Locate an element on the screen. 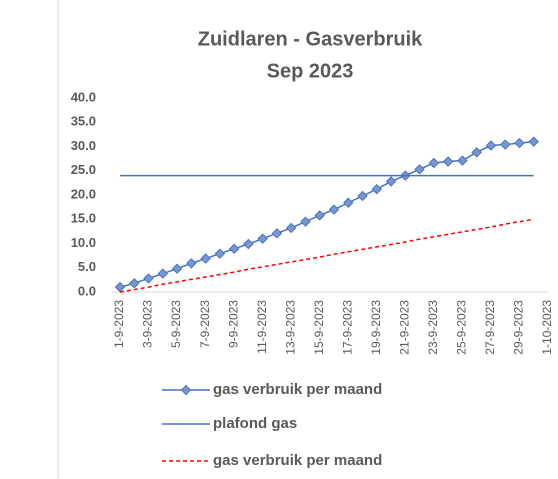 This screenshot has height=479, width=558. x-tick-label: 27-9-2023 is located at coordinates (490, 327).